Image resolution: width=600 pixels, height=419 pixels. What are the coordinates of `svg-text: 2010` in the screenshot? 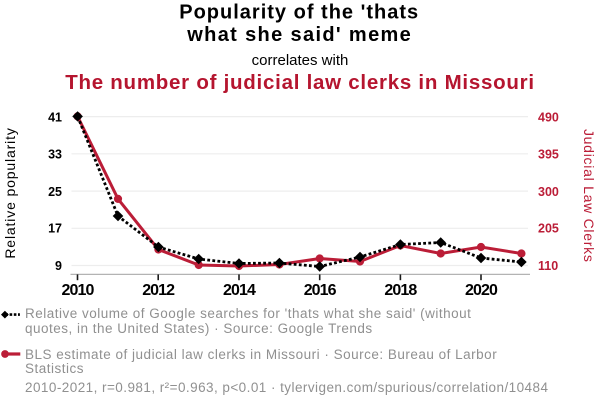 It's located at (78, 290).